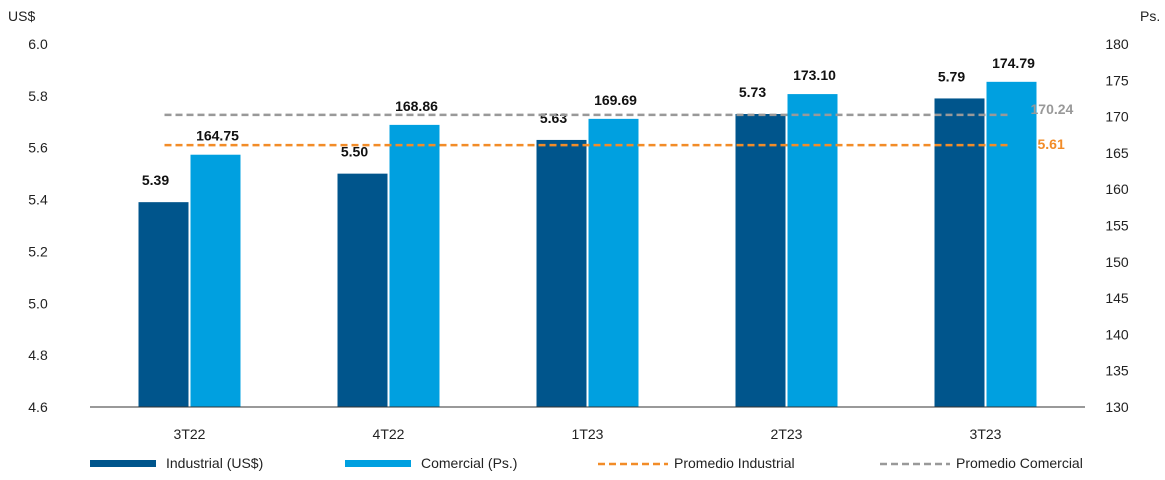  I want to click on legend-promedio-comercial-label: Promedio Comercial, so click(1019, 463).